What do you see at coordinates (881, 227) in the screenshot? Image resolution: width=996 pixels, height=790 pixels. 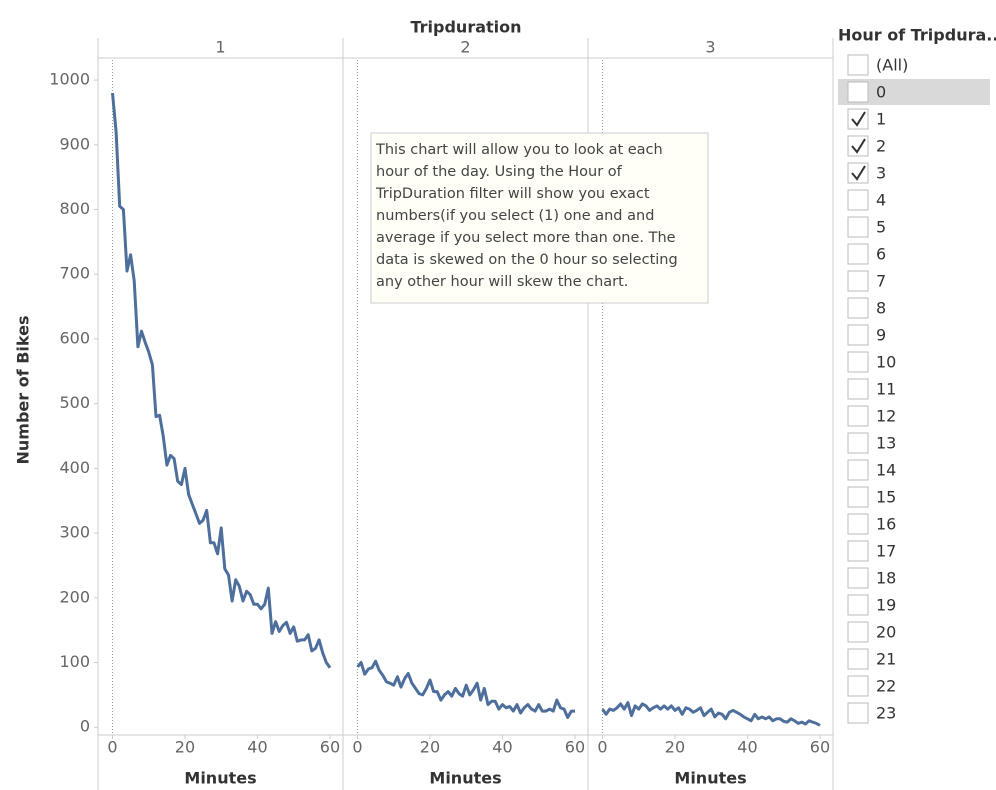 I see `filter-label: 5` at bounding box center [881, 227].